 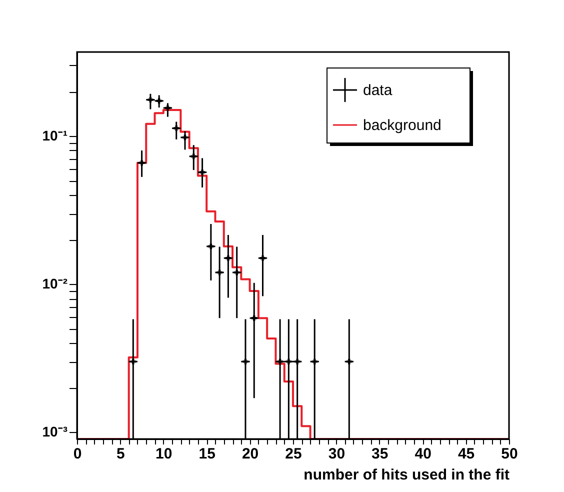 I want to click on y-tick-label: 10⁻², so click(x=55, y=284).